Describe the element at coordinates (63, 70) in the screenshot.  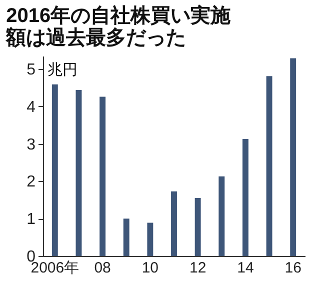
I see `y-axis-title: 兆円` at that location.